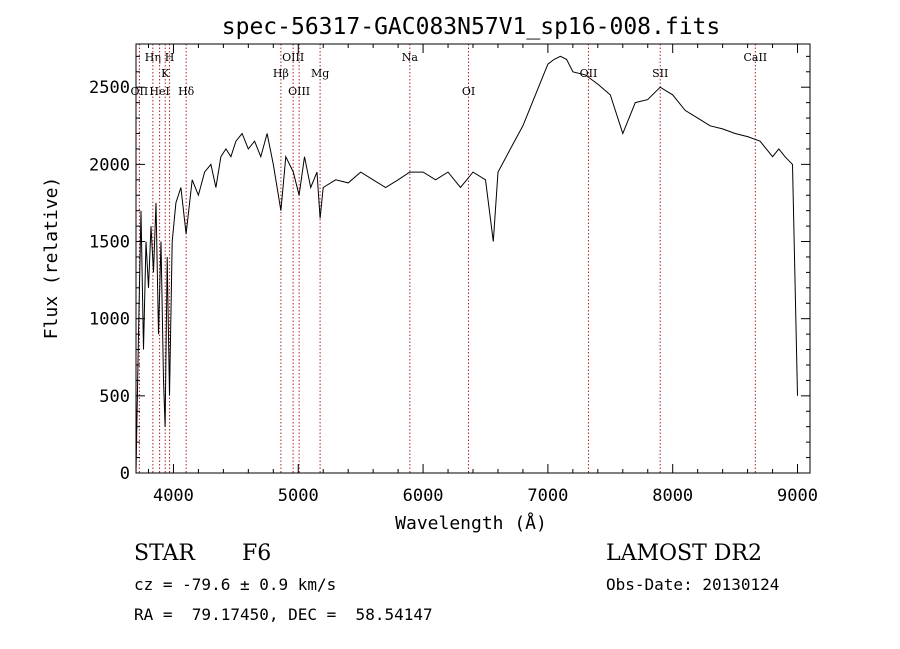  Describe the element at coordinates (109, 320) in the screenshot. I see `y-tick-label: 1000` at that location.